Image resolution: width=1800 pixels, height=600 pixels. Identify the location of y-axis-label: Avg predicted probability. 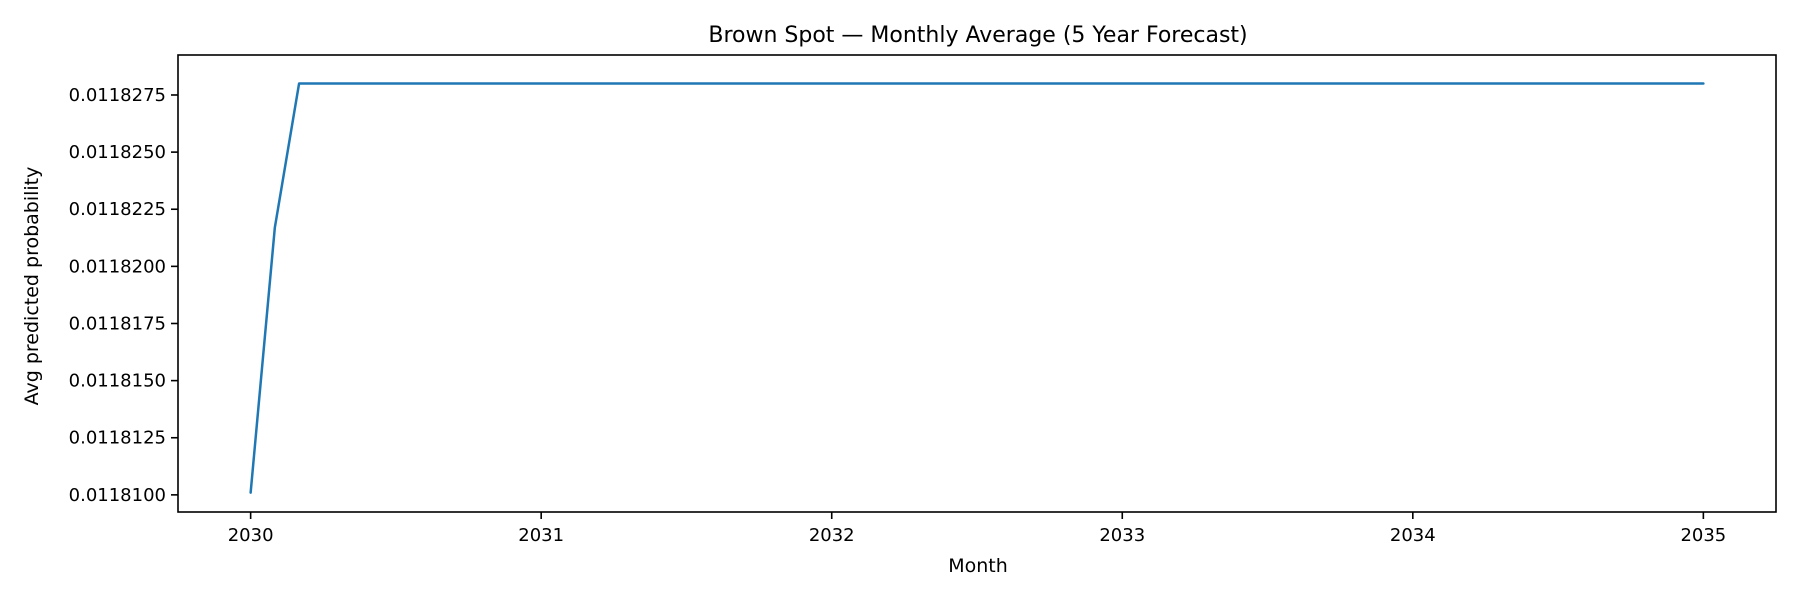
(32, 286).